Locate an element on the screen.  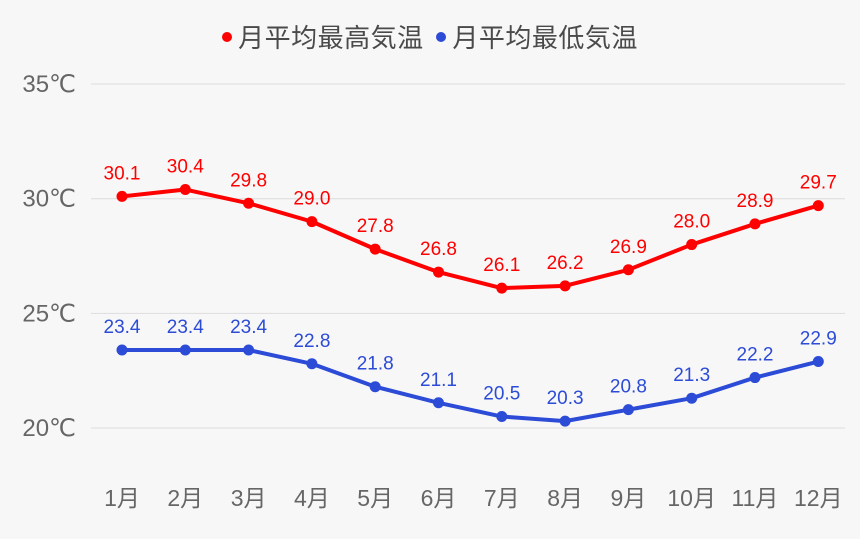
legend-label-high: 月平均最高気温 is located at coordinates (331, 39).